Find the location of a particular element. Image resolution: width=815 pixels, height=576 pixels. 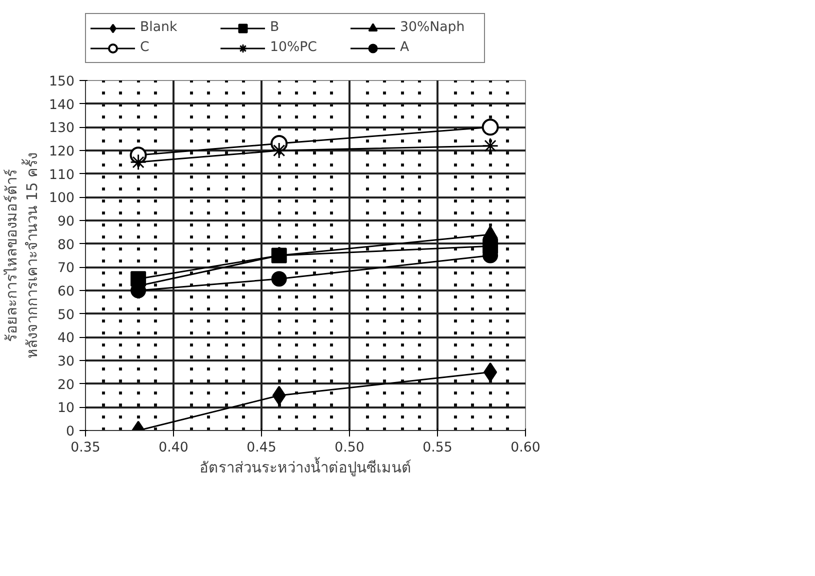

y-tick-label: 90 is located at coordinates (66, 222).